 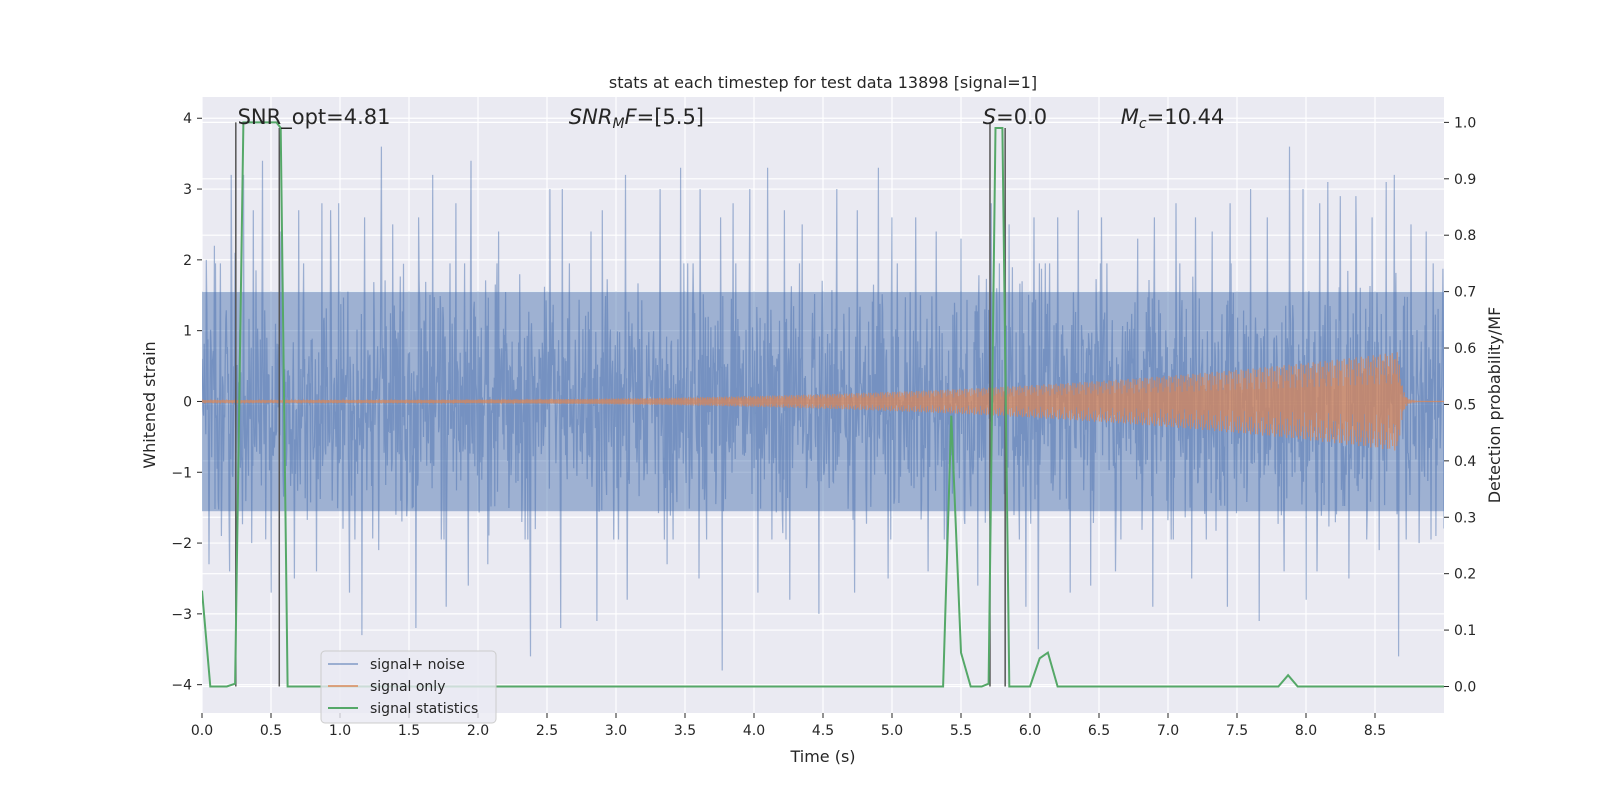 I want to click on x-tick-label-0: 0.0, so click(x=202, y=731).